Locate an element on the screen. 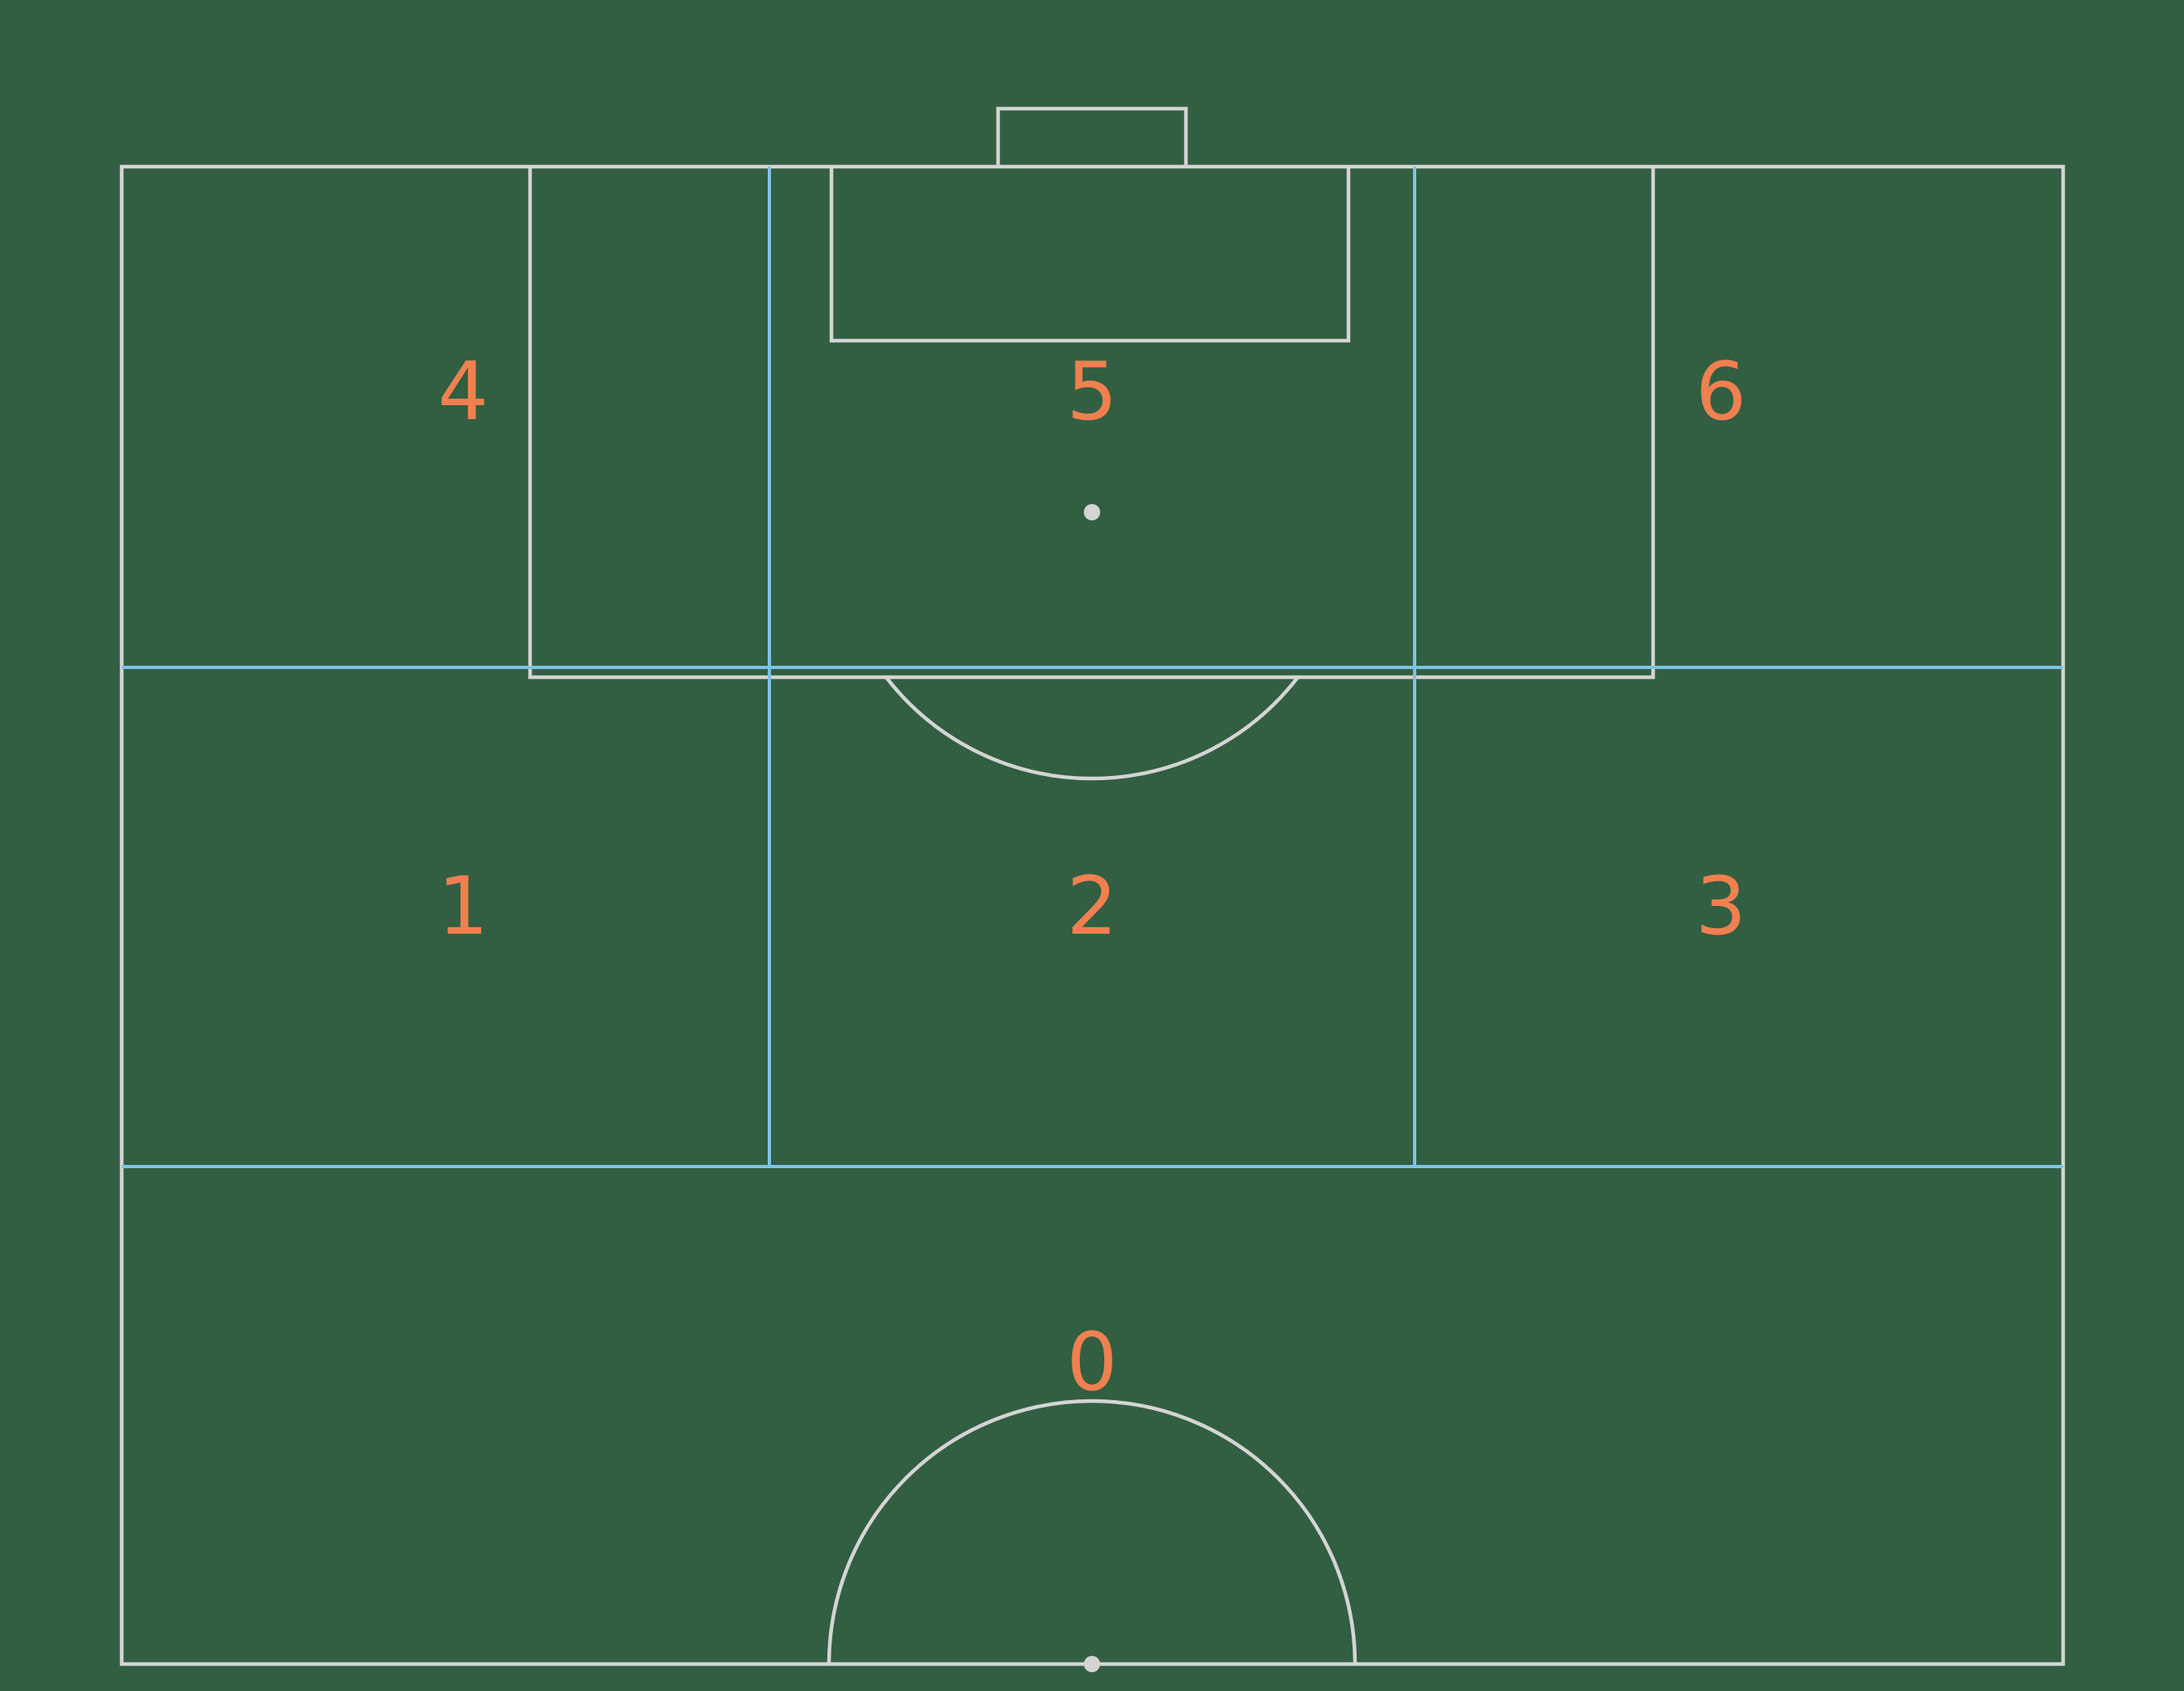 Image resolution: width=2184 pixels, height=1691 pixels. goal-area is located at coordinates (1090, 255).